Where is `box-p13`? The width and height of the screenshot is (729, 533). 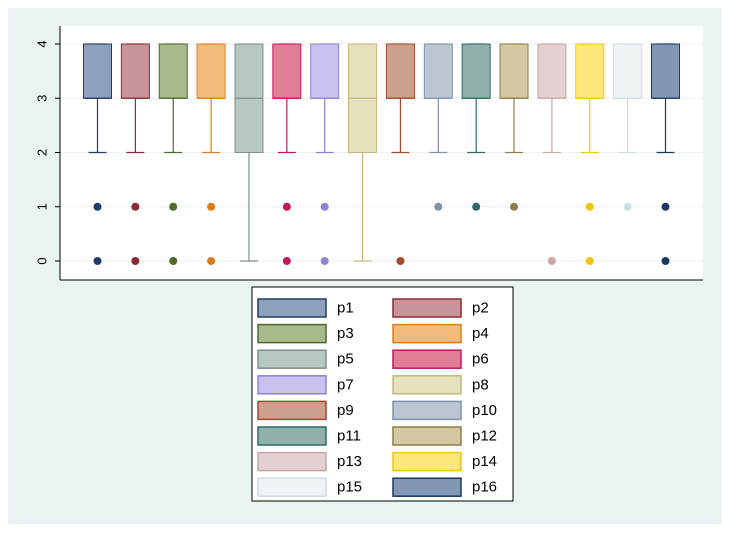
box-p13 is located at coordinates (552, 154).